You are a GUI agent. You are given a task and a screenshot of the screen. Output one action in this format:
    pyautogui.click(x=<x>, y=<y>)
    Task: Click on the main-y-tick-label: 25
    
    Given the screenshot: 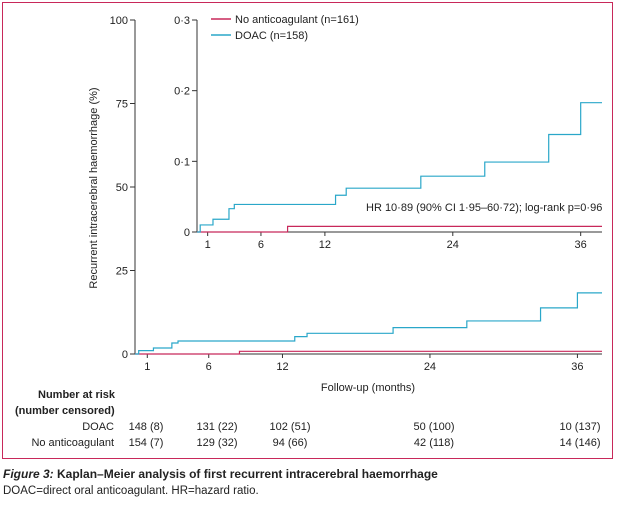 What is the action you would take?
    pyautogui.click(x=122, y=272)
    